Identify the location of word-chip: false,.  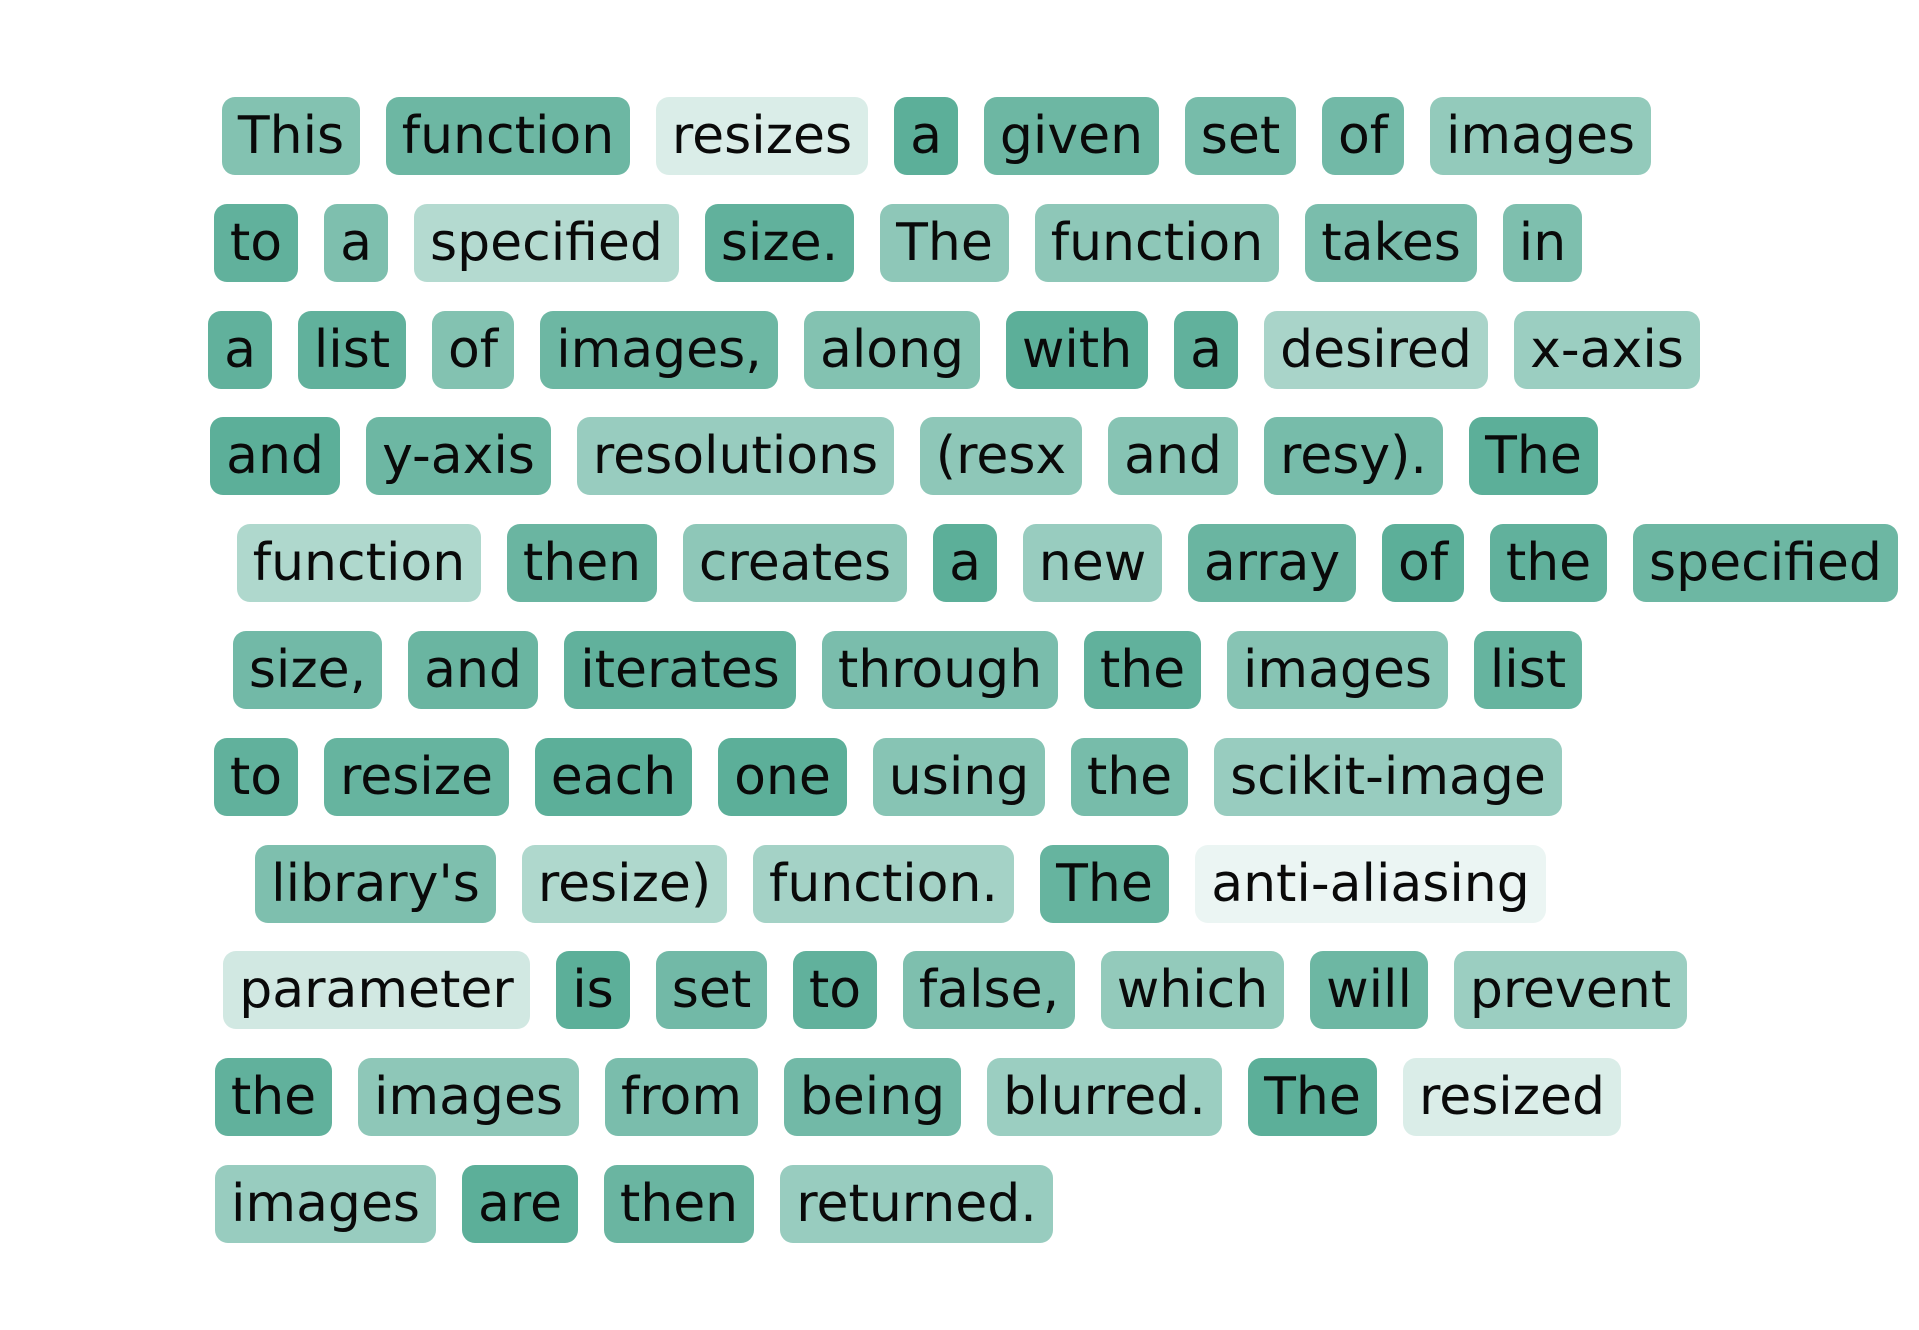
(989, 990).